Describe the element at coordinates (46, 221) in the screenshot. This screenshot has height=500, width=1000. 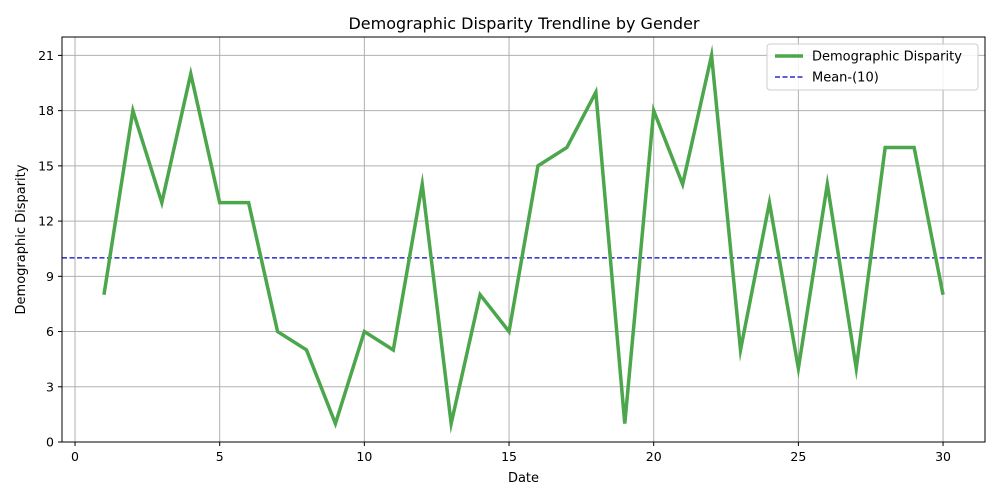
I see `y-tick-label: 12` at that location.